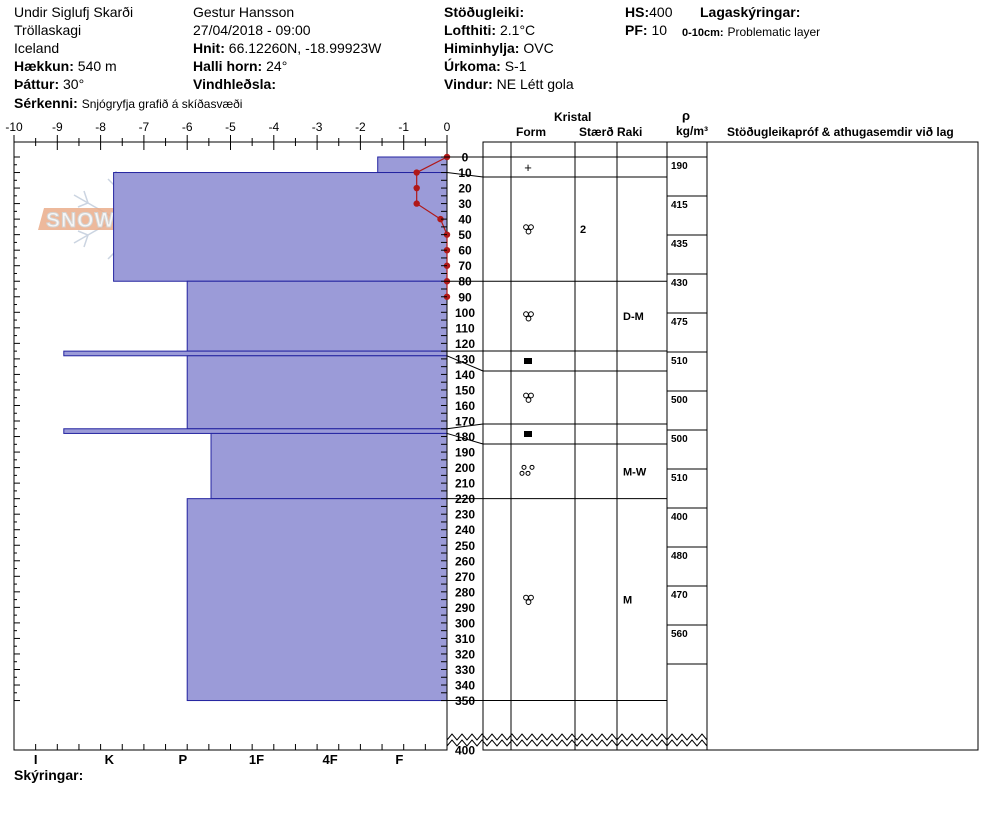  What do you see at coordinates (465, 297) in the screenshot?
I see `depth-label: 90` at bounding box center [465, 297].